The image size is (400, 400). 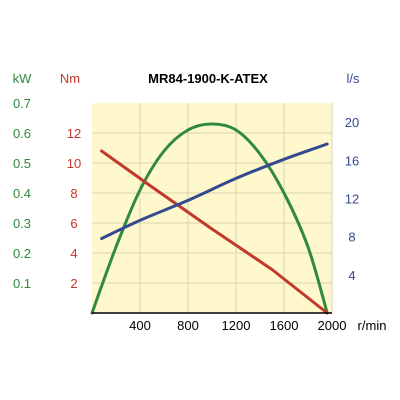 I want to click on x-tick-label: 1600, so click(x=284, y=325).